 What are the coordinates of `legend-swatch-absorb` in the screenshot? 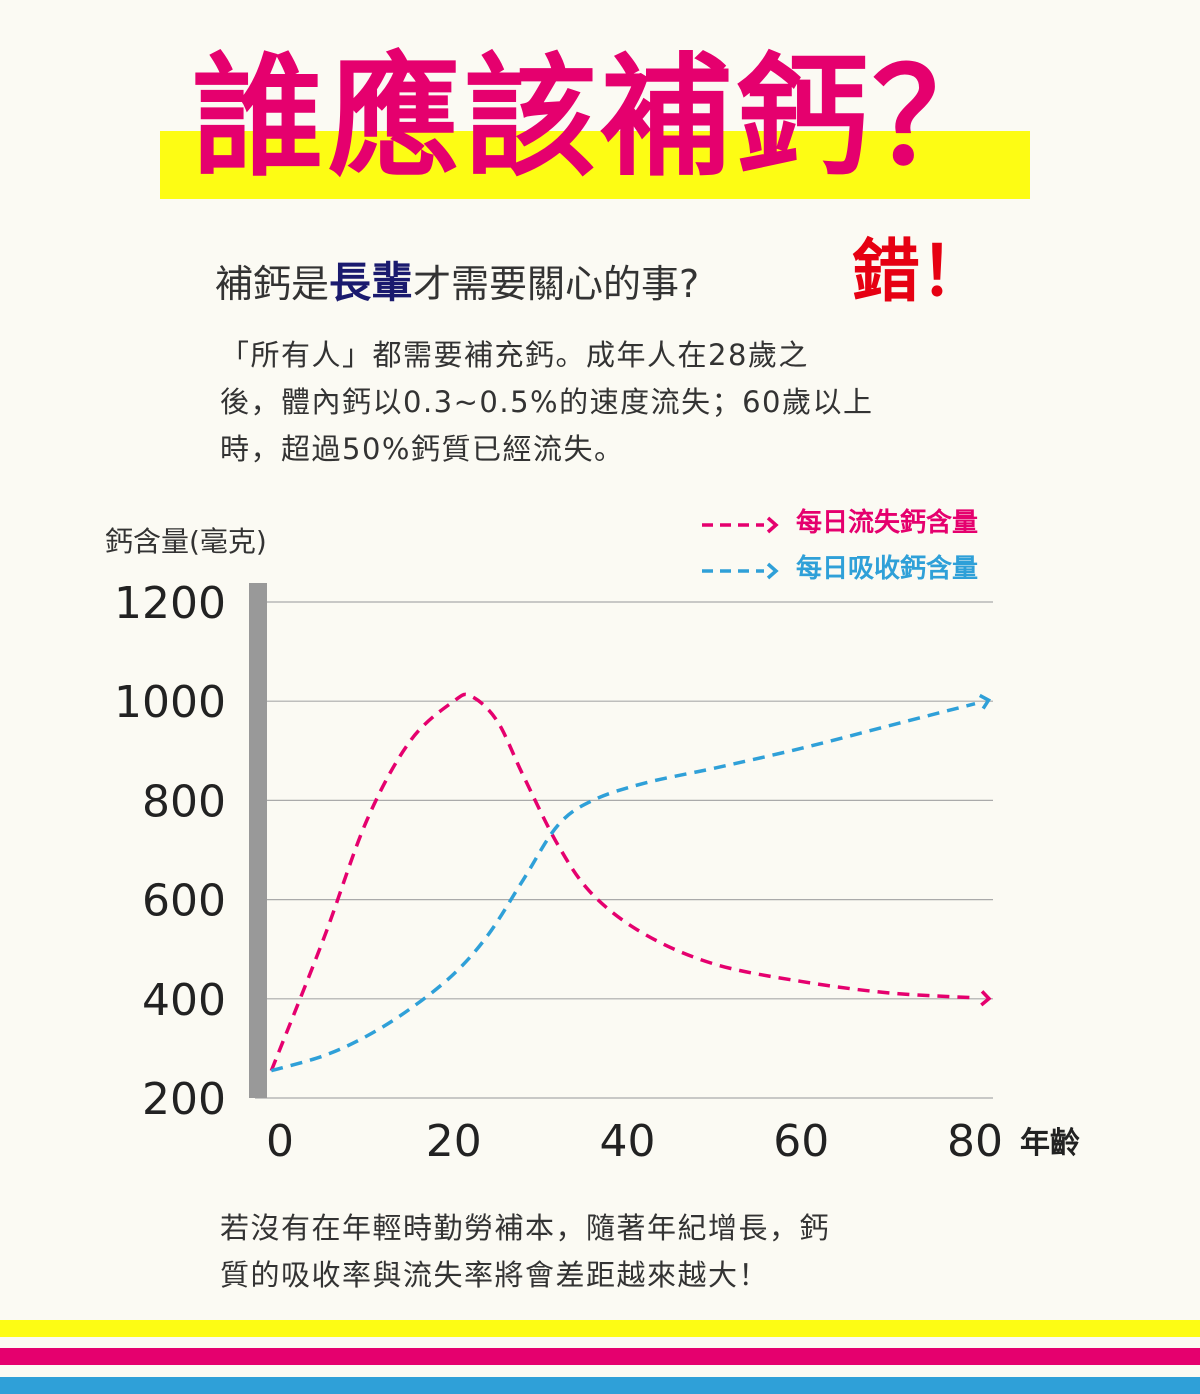 It's located at (740, 571).